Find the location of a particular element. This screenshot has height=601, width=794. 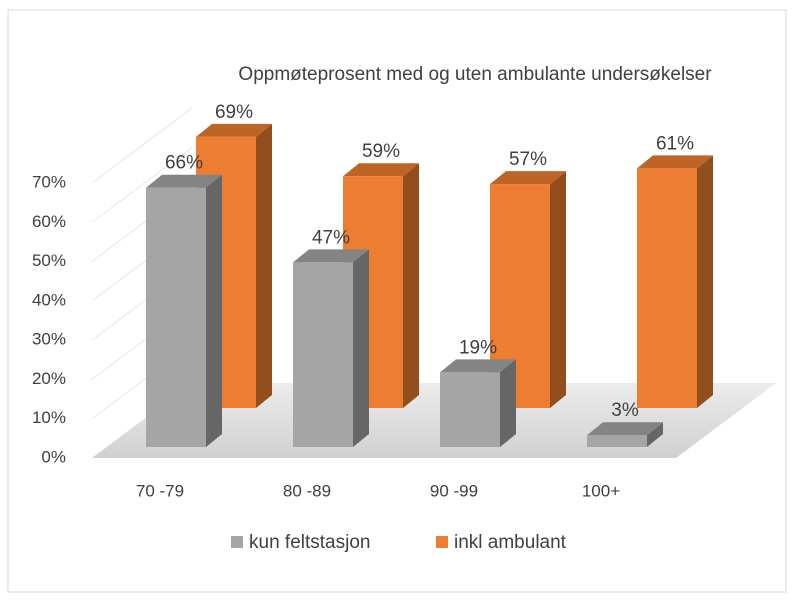

y-tick-label: 20% is located at coordinates (49, 378).